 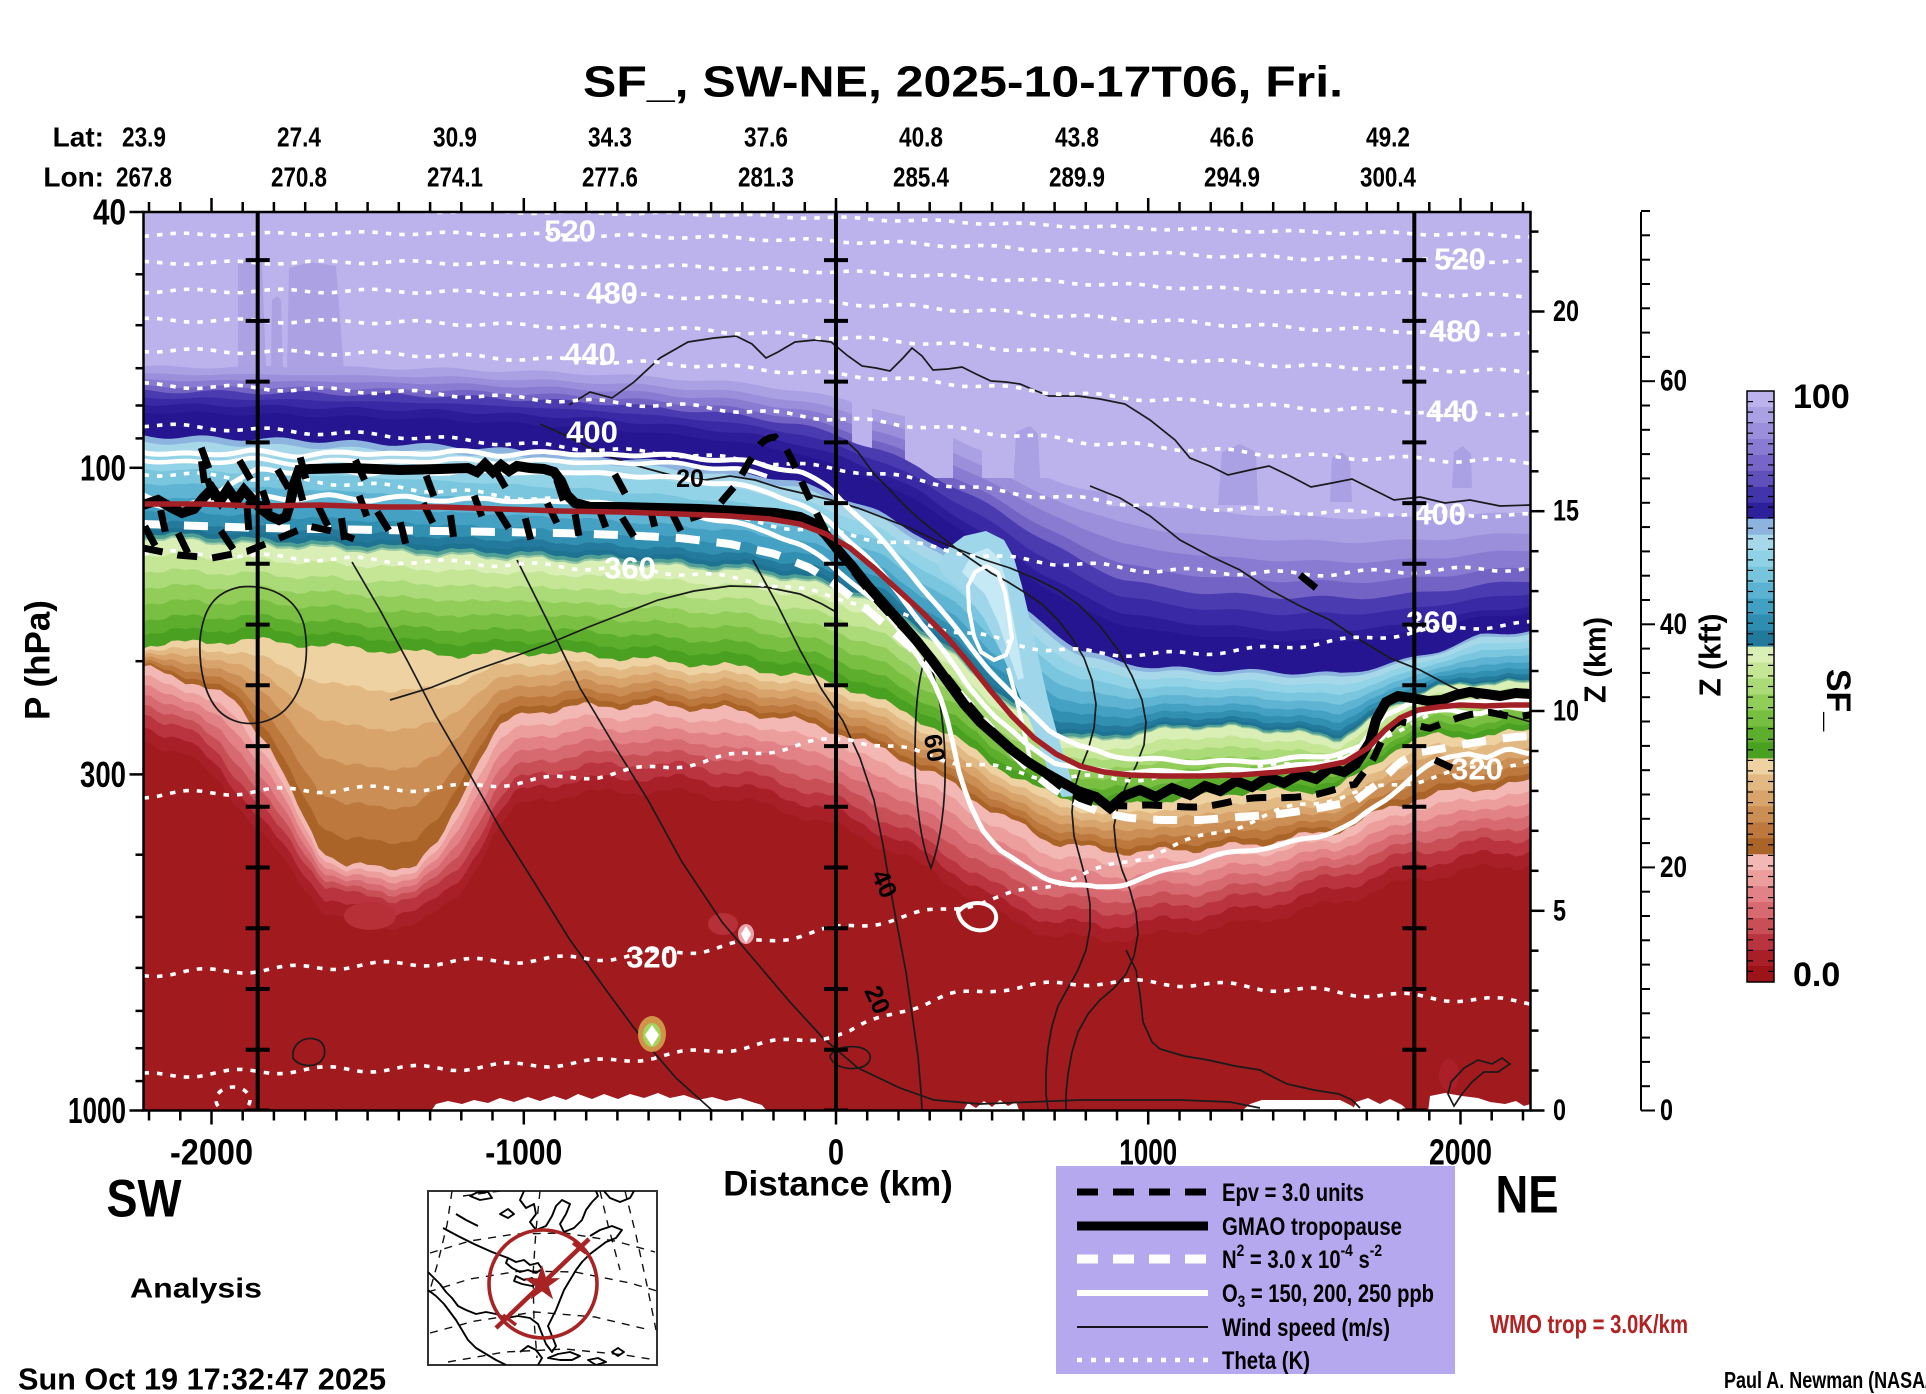 I want to click on svg-text: 300.4, so click(x=1388, y=177).